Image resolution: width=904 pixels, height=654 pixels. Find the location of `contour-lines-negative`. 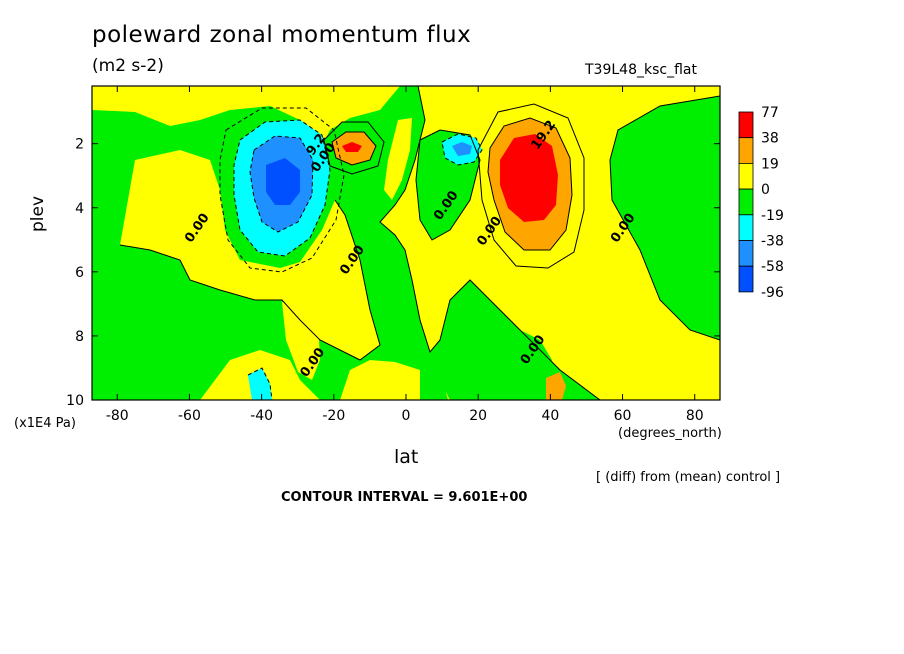

contour-lines-negative is located at coordinates (351, 253).